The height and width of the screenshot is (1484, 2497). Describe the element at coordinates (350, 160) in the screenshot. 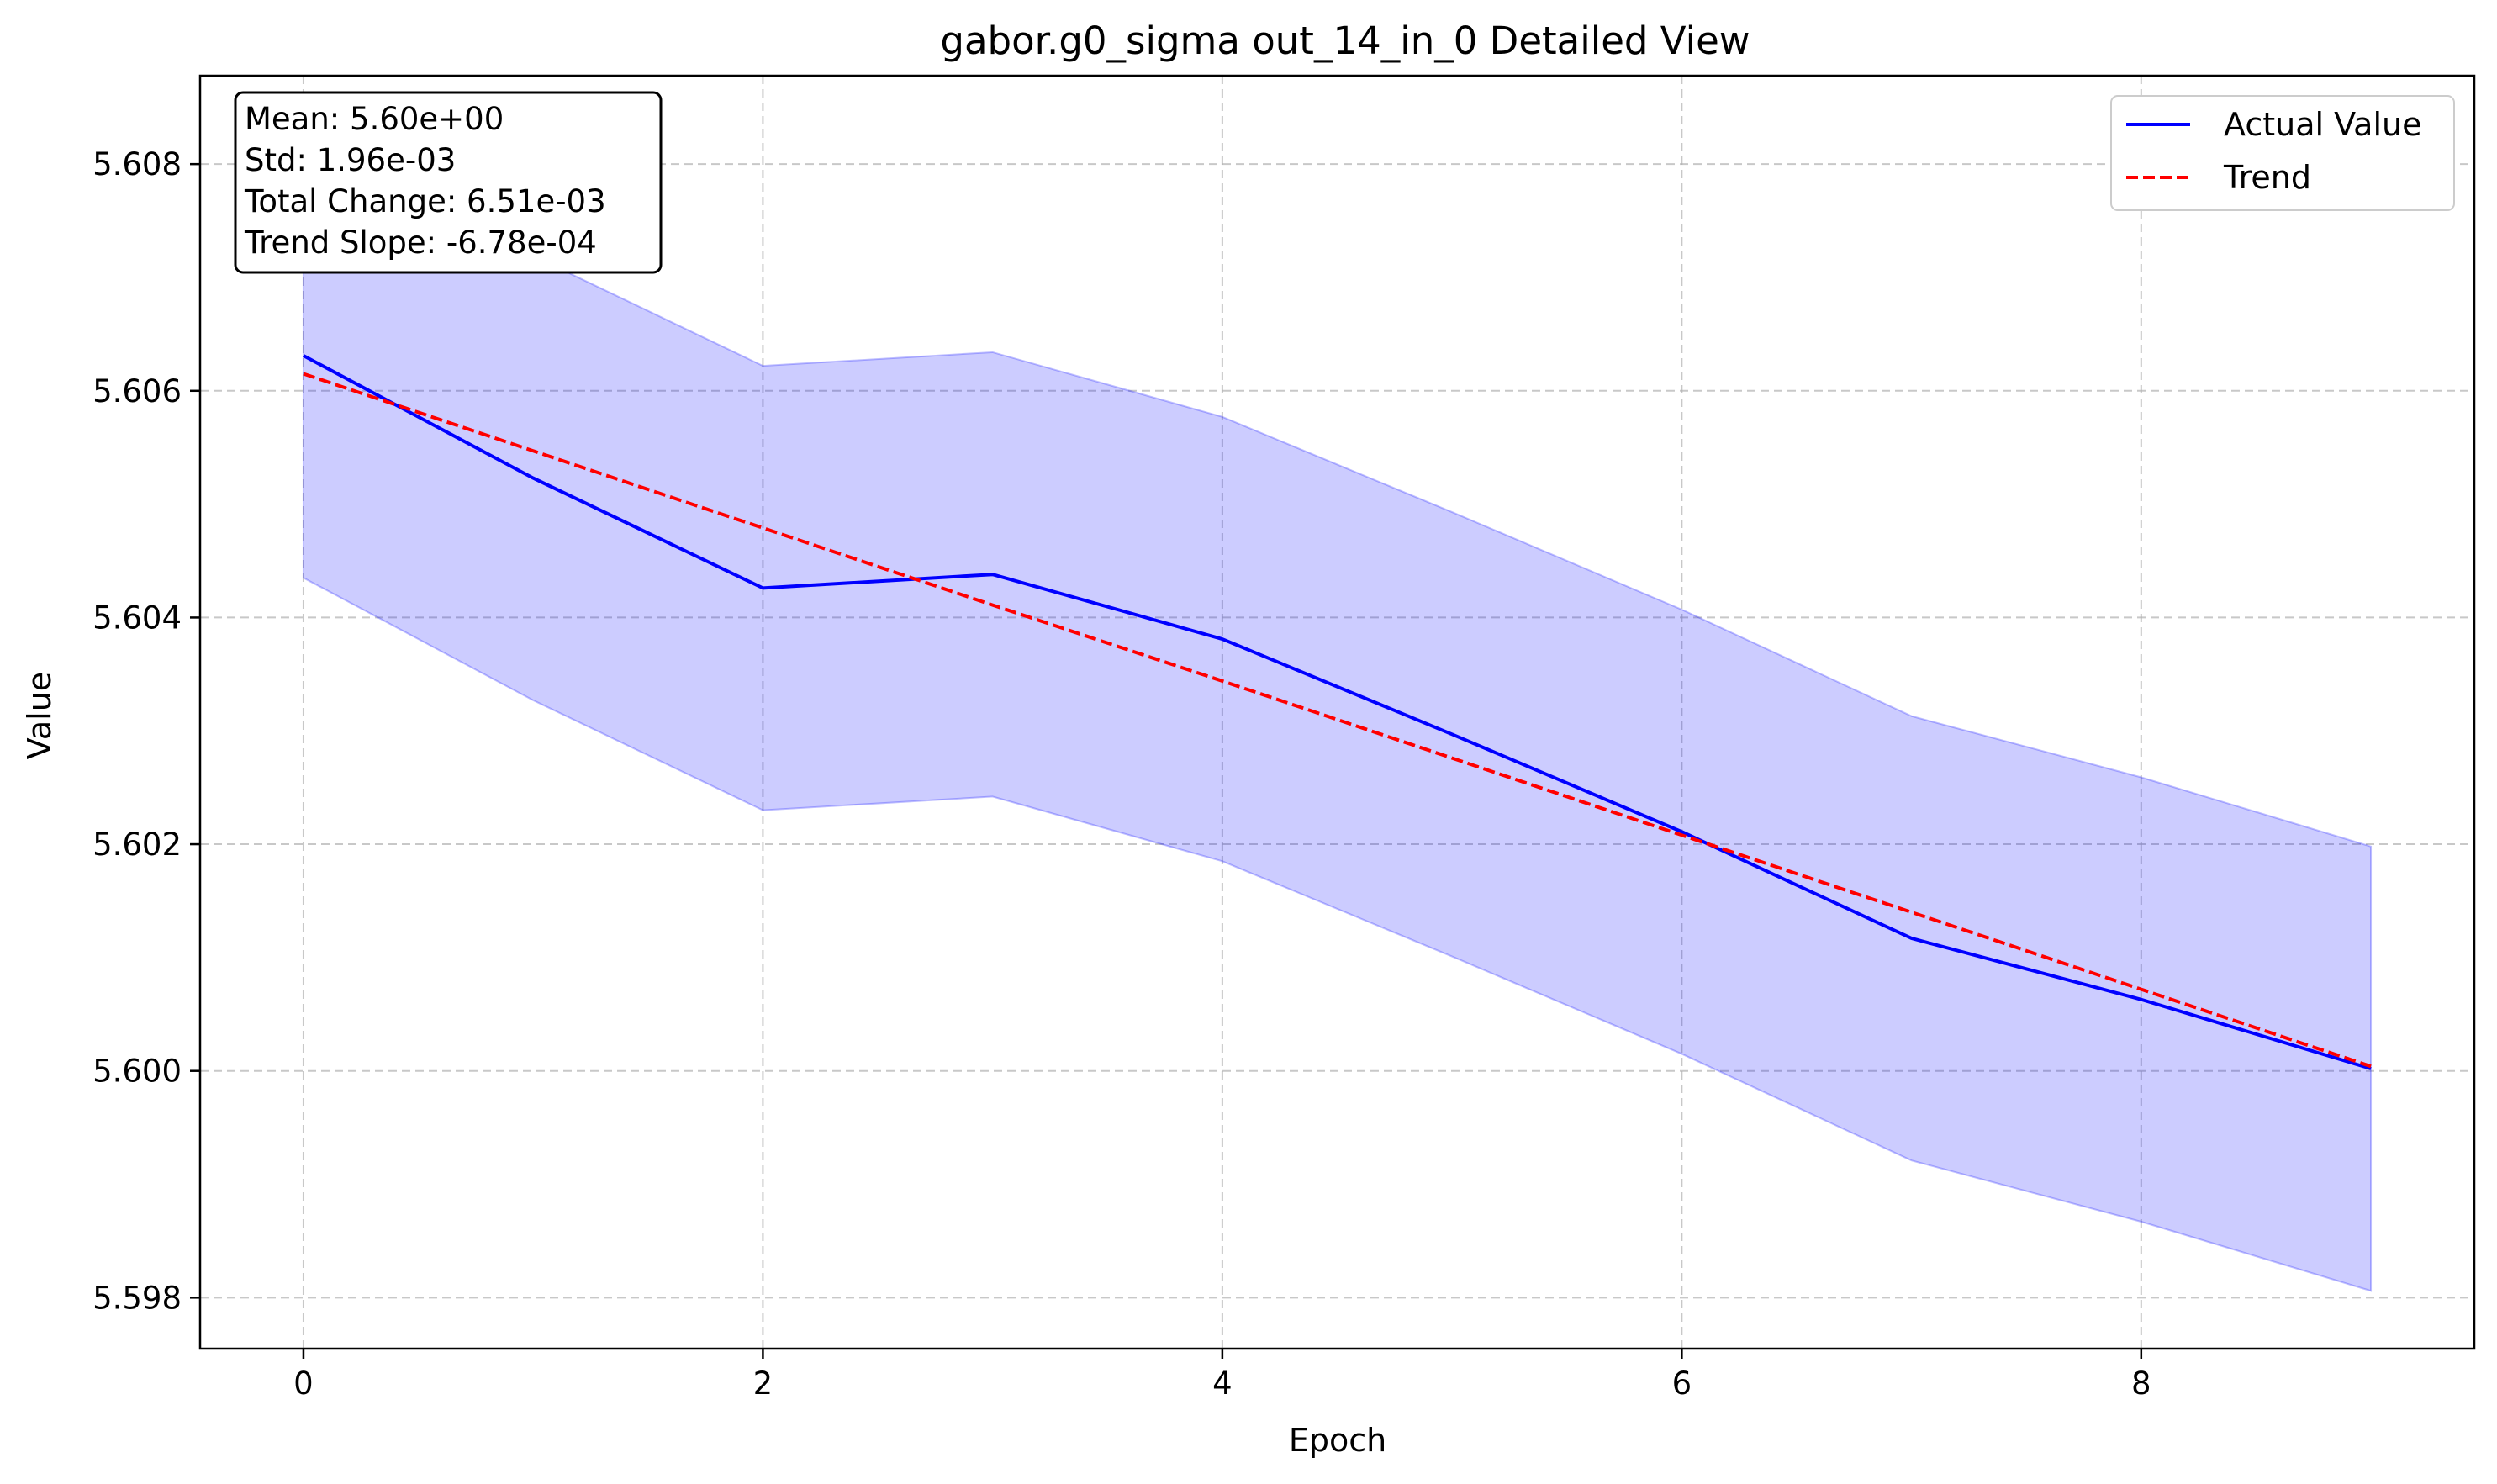

I see `stats-std: Std: 1.96e-03` at that location.